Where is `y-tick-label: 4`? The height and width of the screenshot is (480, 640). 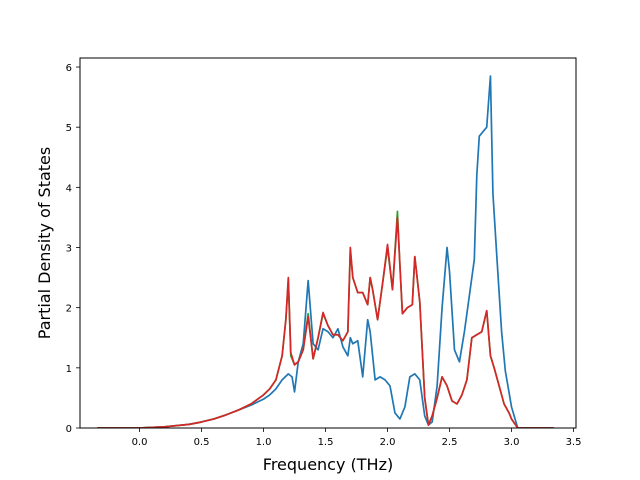 y-tick-label: 4 is located at coordinates (69, 188).